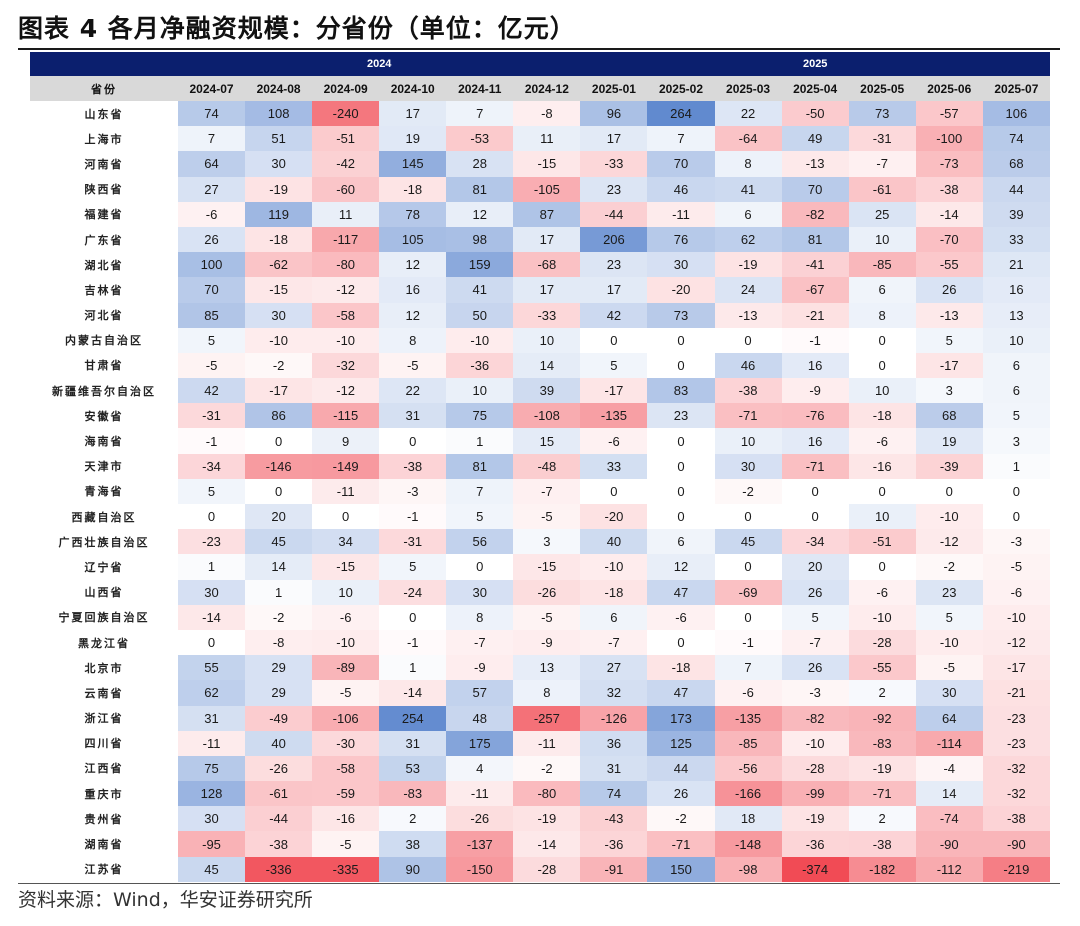 The height and width of the screenshot is (926, 1080). Describe the element at coordinates (104, 567) in the screenshot. I see `province-label: 辽宁省` at that location.